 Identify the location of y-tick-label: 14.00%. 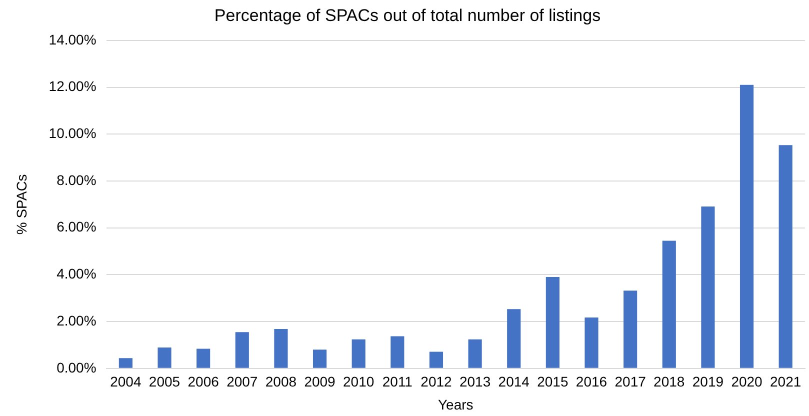
(72, 39).